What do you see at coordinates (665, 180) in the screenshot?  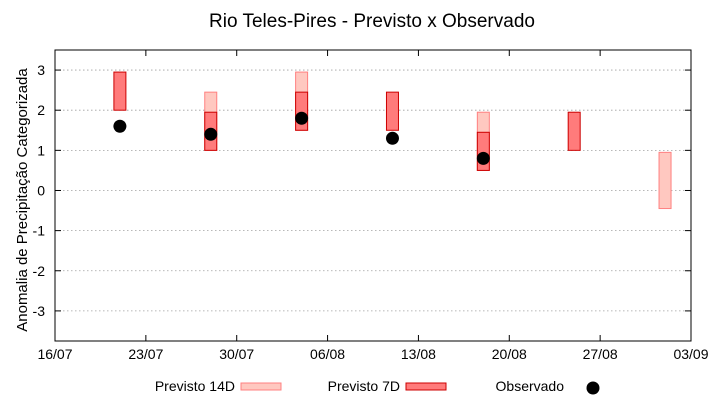 I see `range-bar-previsto-14d` at bounding box center [665, 180].